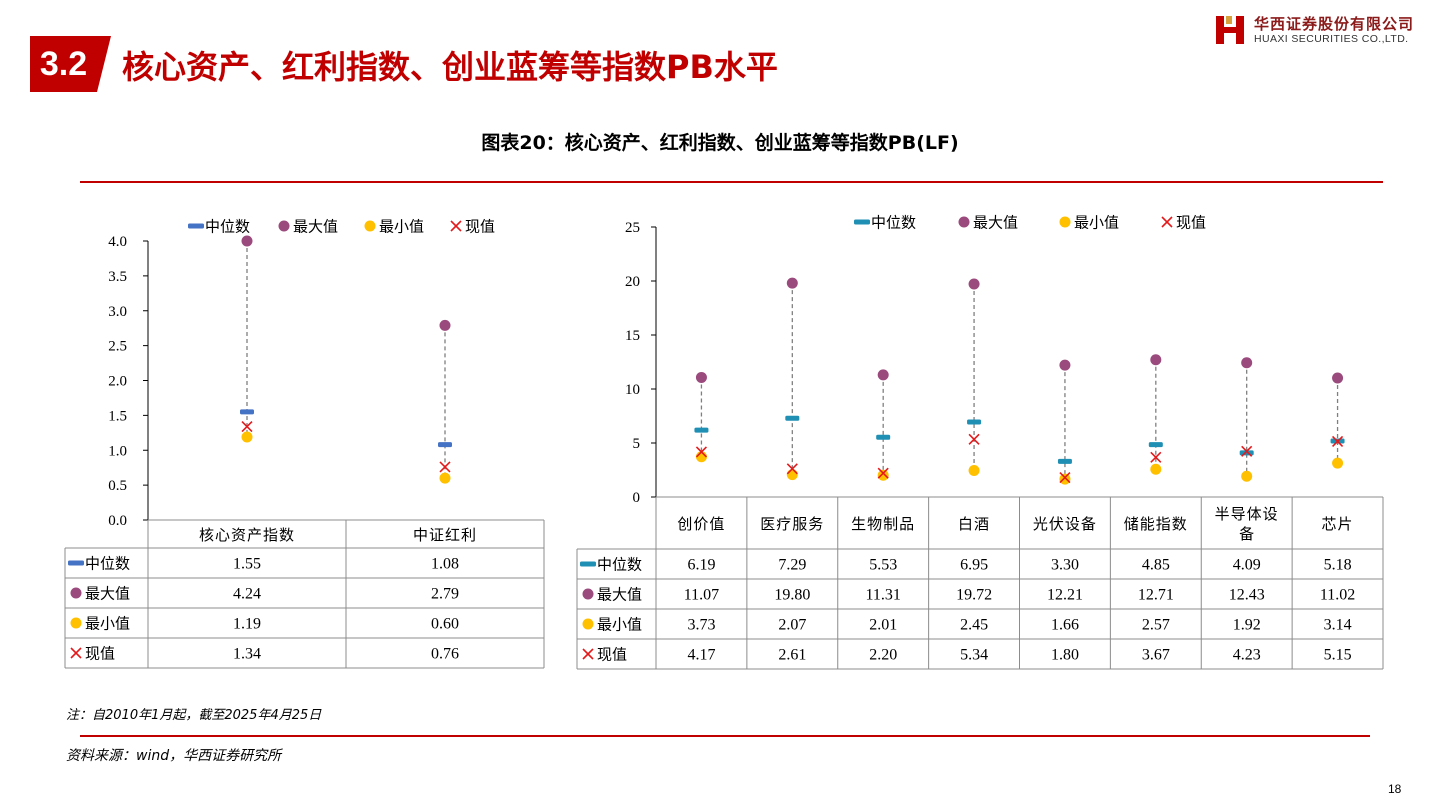 The image size is (1440, 810). What do you see at coordinates (701, 565) in the screenshot?
I see `table-cell-value: 6.19` at bounding box center [701, 565].